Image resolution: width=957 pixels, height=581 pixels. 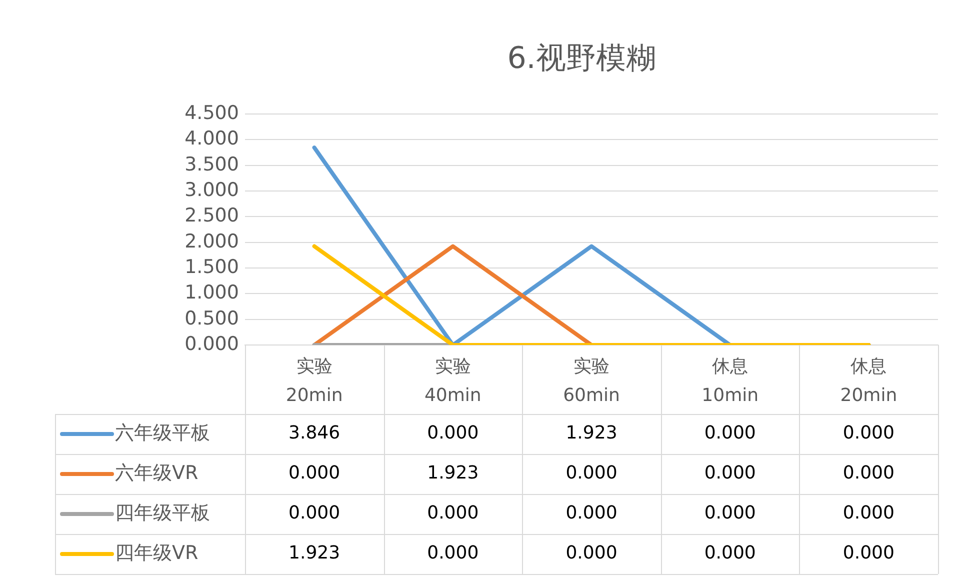 I want to click on y-tick-label: 3.000, so click(x=211, y=189).